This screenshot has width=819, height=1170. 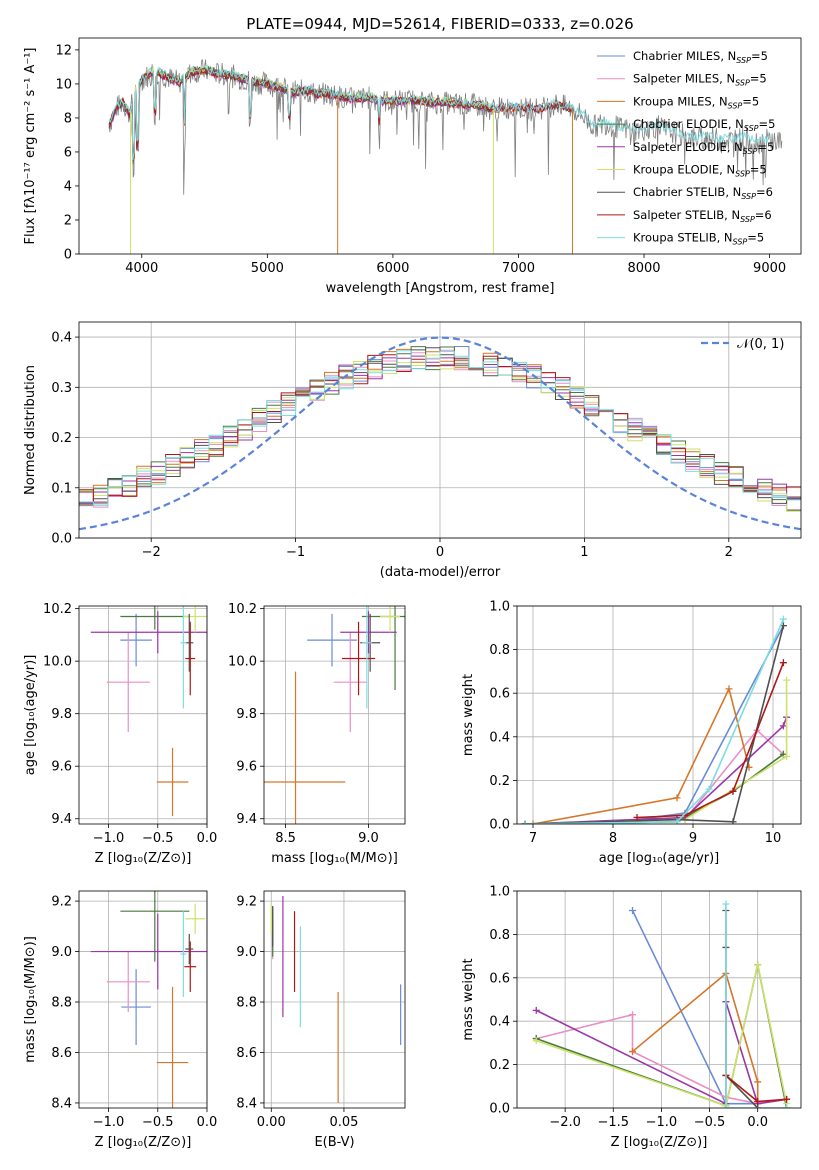 I want to click on y-tick-label: 9.2, so click(x=61, y=902).